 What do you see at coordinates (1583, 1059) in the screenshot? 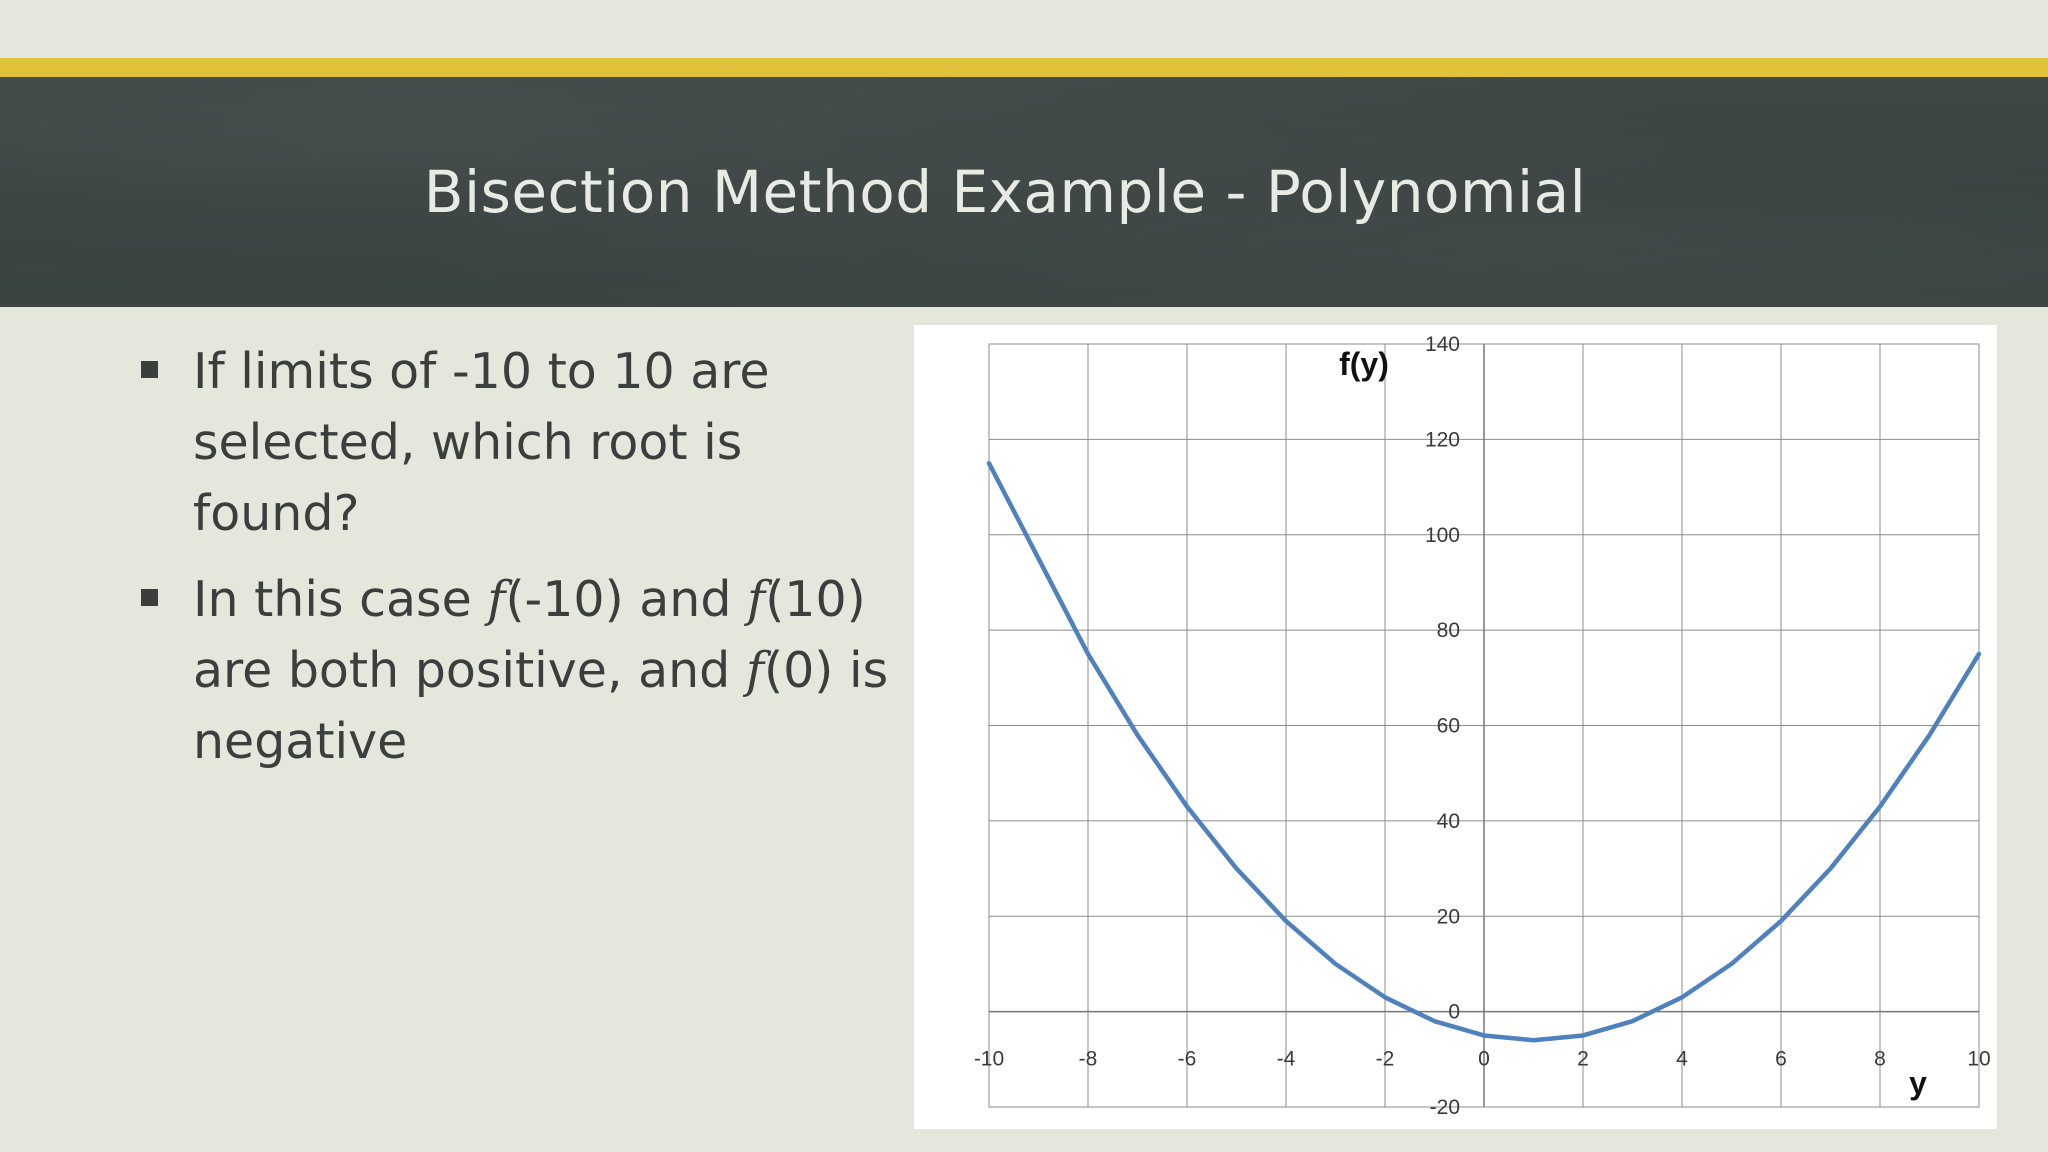
I see `x-tick-label: 2` at bounding box center [1583, 1059].